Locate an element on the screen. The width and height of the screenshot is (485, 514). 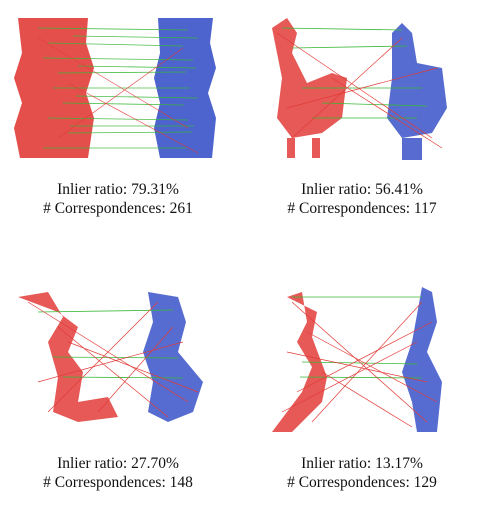
correspondences-label: # Correspondences: 148 is located at coordinates (118, 482).